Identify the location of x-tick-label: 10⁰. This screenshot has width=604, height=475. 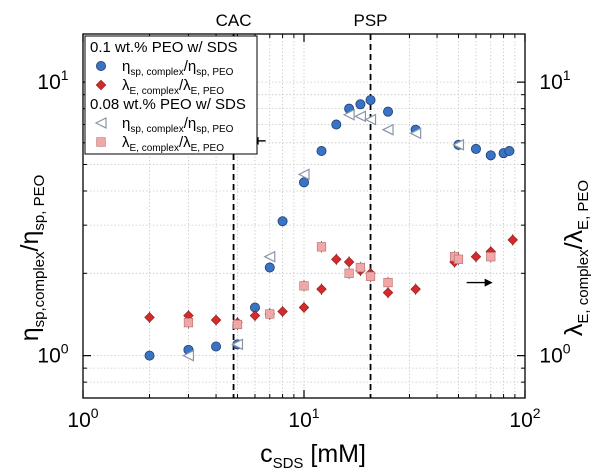
(82, 418).